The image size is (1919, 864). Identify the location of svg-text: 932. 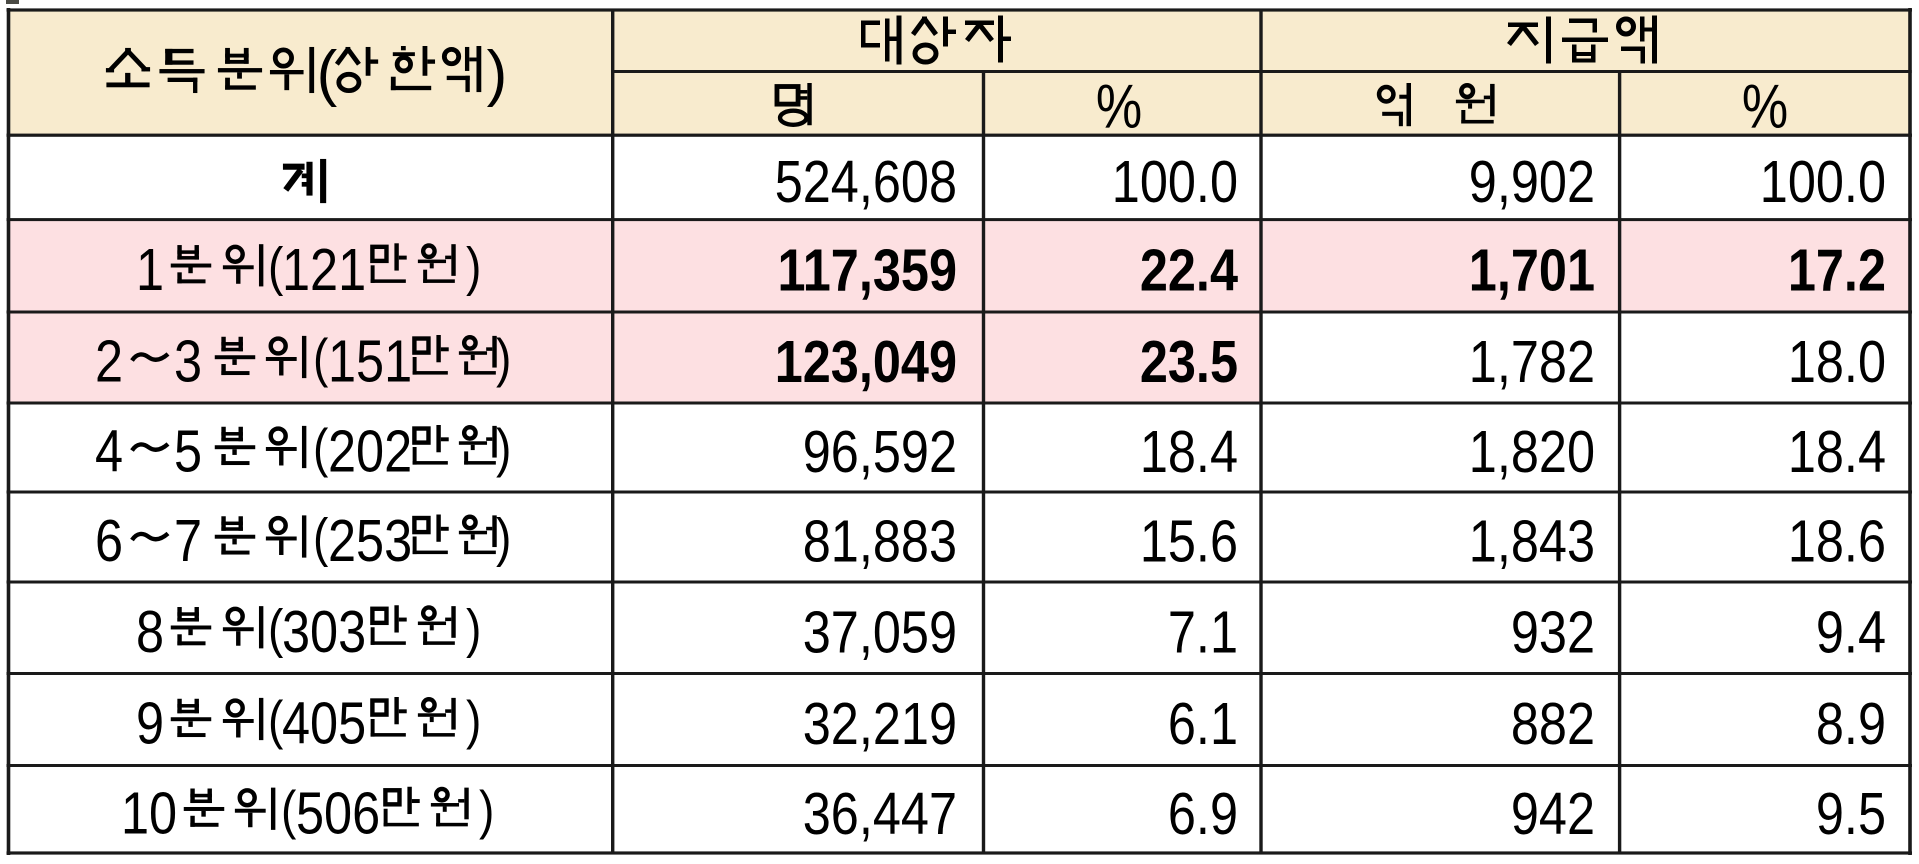
(1553, 632).